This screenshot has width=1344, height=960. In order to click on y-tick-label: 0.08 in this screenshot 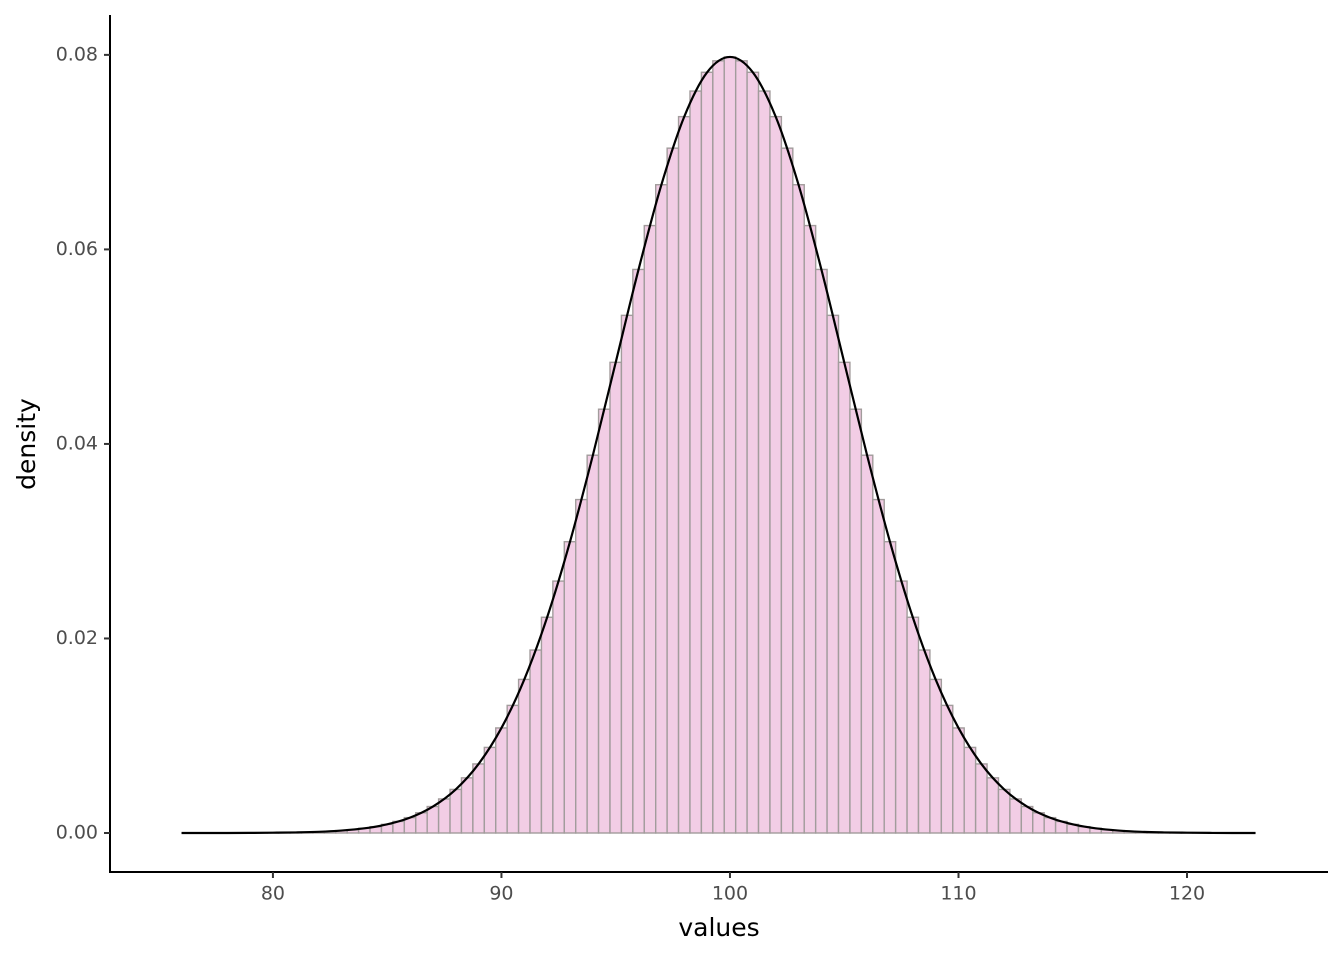, I will do `click(77, 54)`.